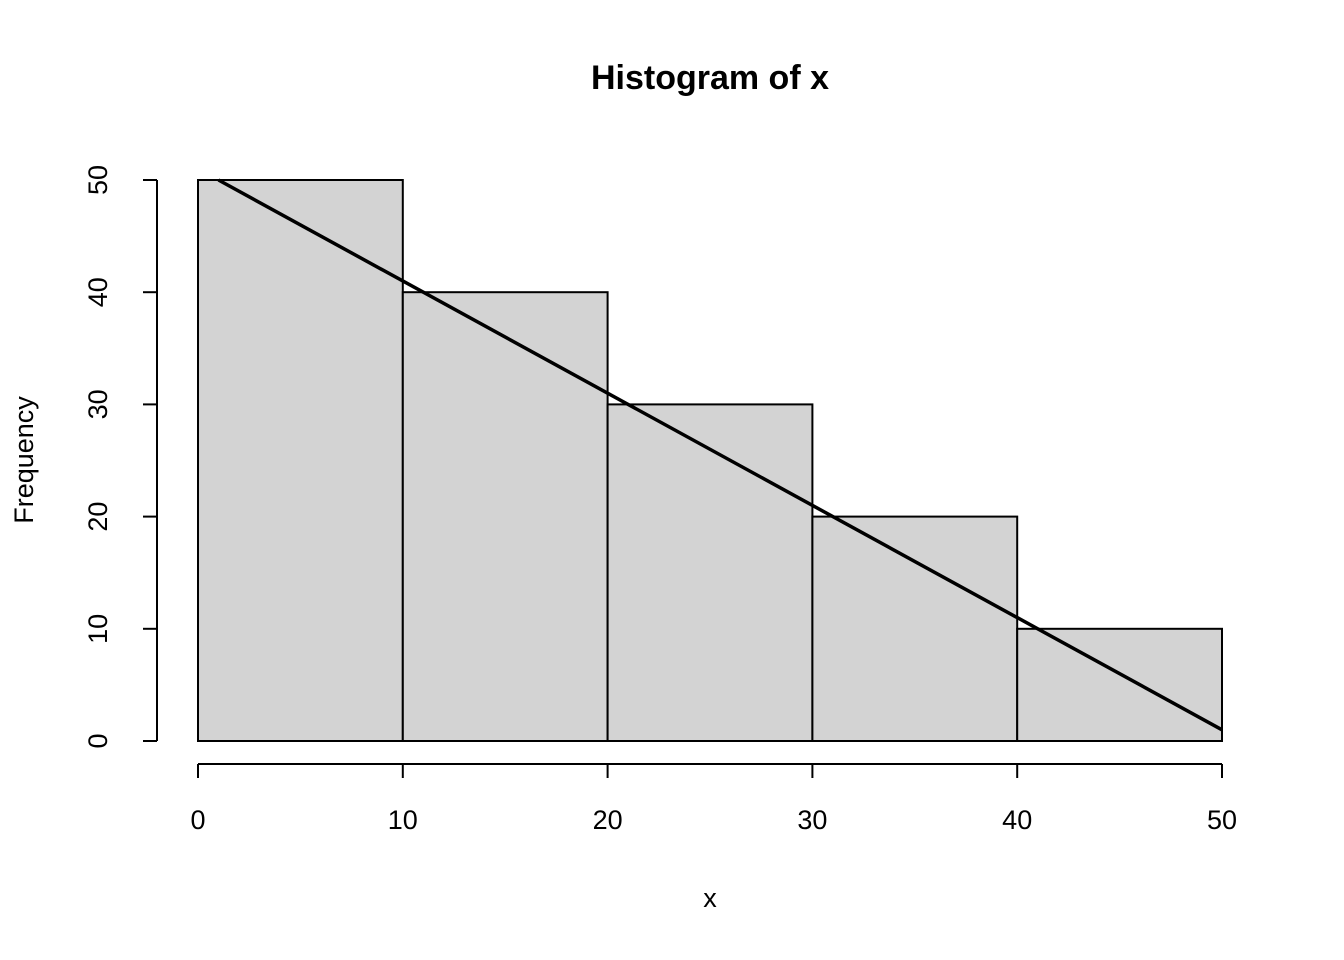  I want to click on y-tick-label: 10, so click(98, 629).